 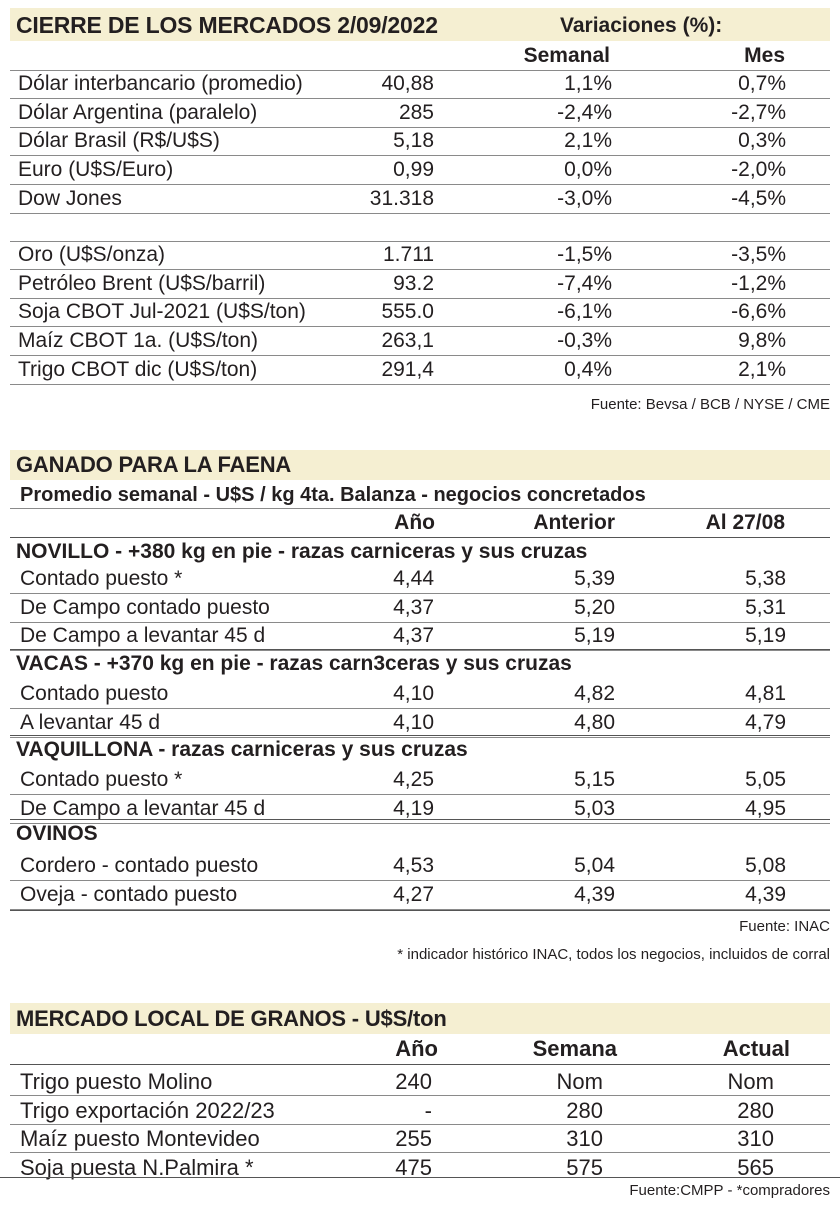 What do you see at coordinates (584, 1167) in the screenshot?
I see `row-semana: 575` at bounding box center [584, 1167].